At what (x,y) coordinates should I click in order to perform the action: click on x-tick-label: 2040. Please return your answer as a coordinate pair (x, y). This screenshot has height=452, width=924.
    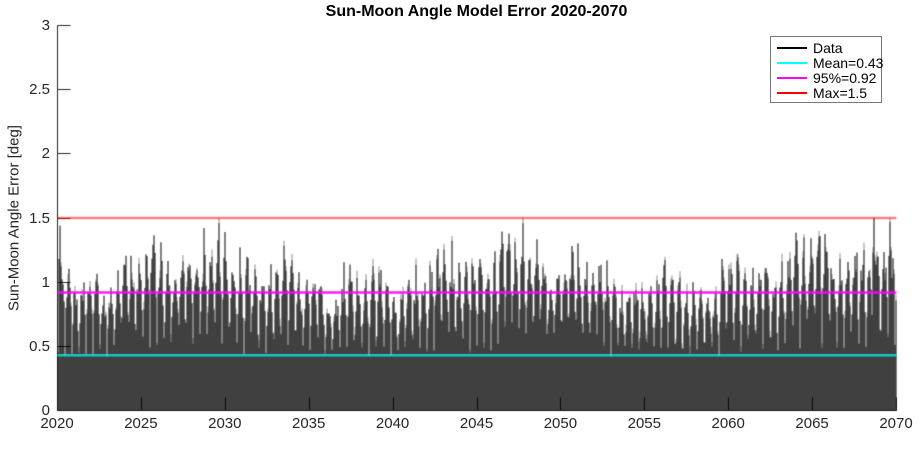
    Looking at the image, I should click on (392, 423).